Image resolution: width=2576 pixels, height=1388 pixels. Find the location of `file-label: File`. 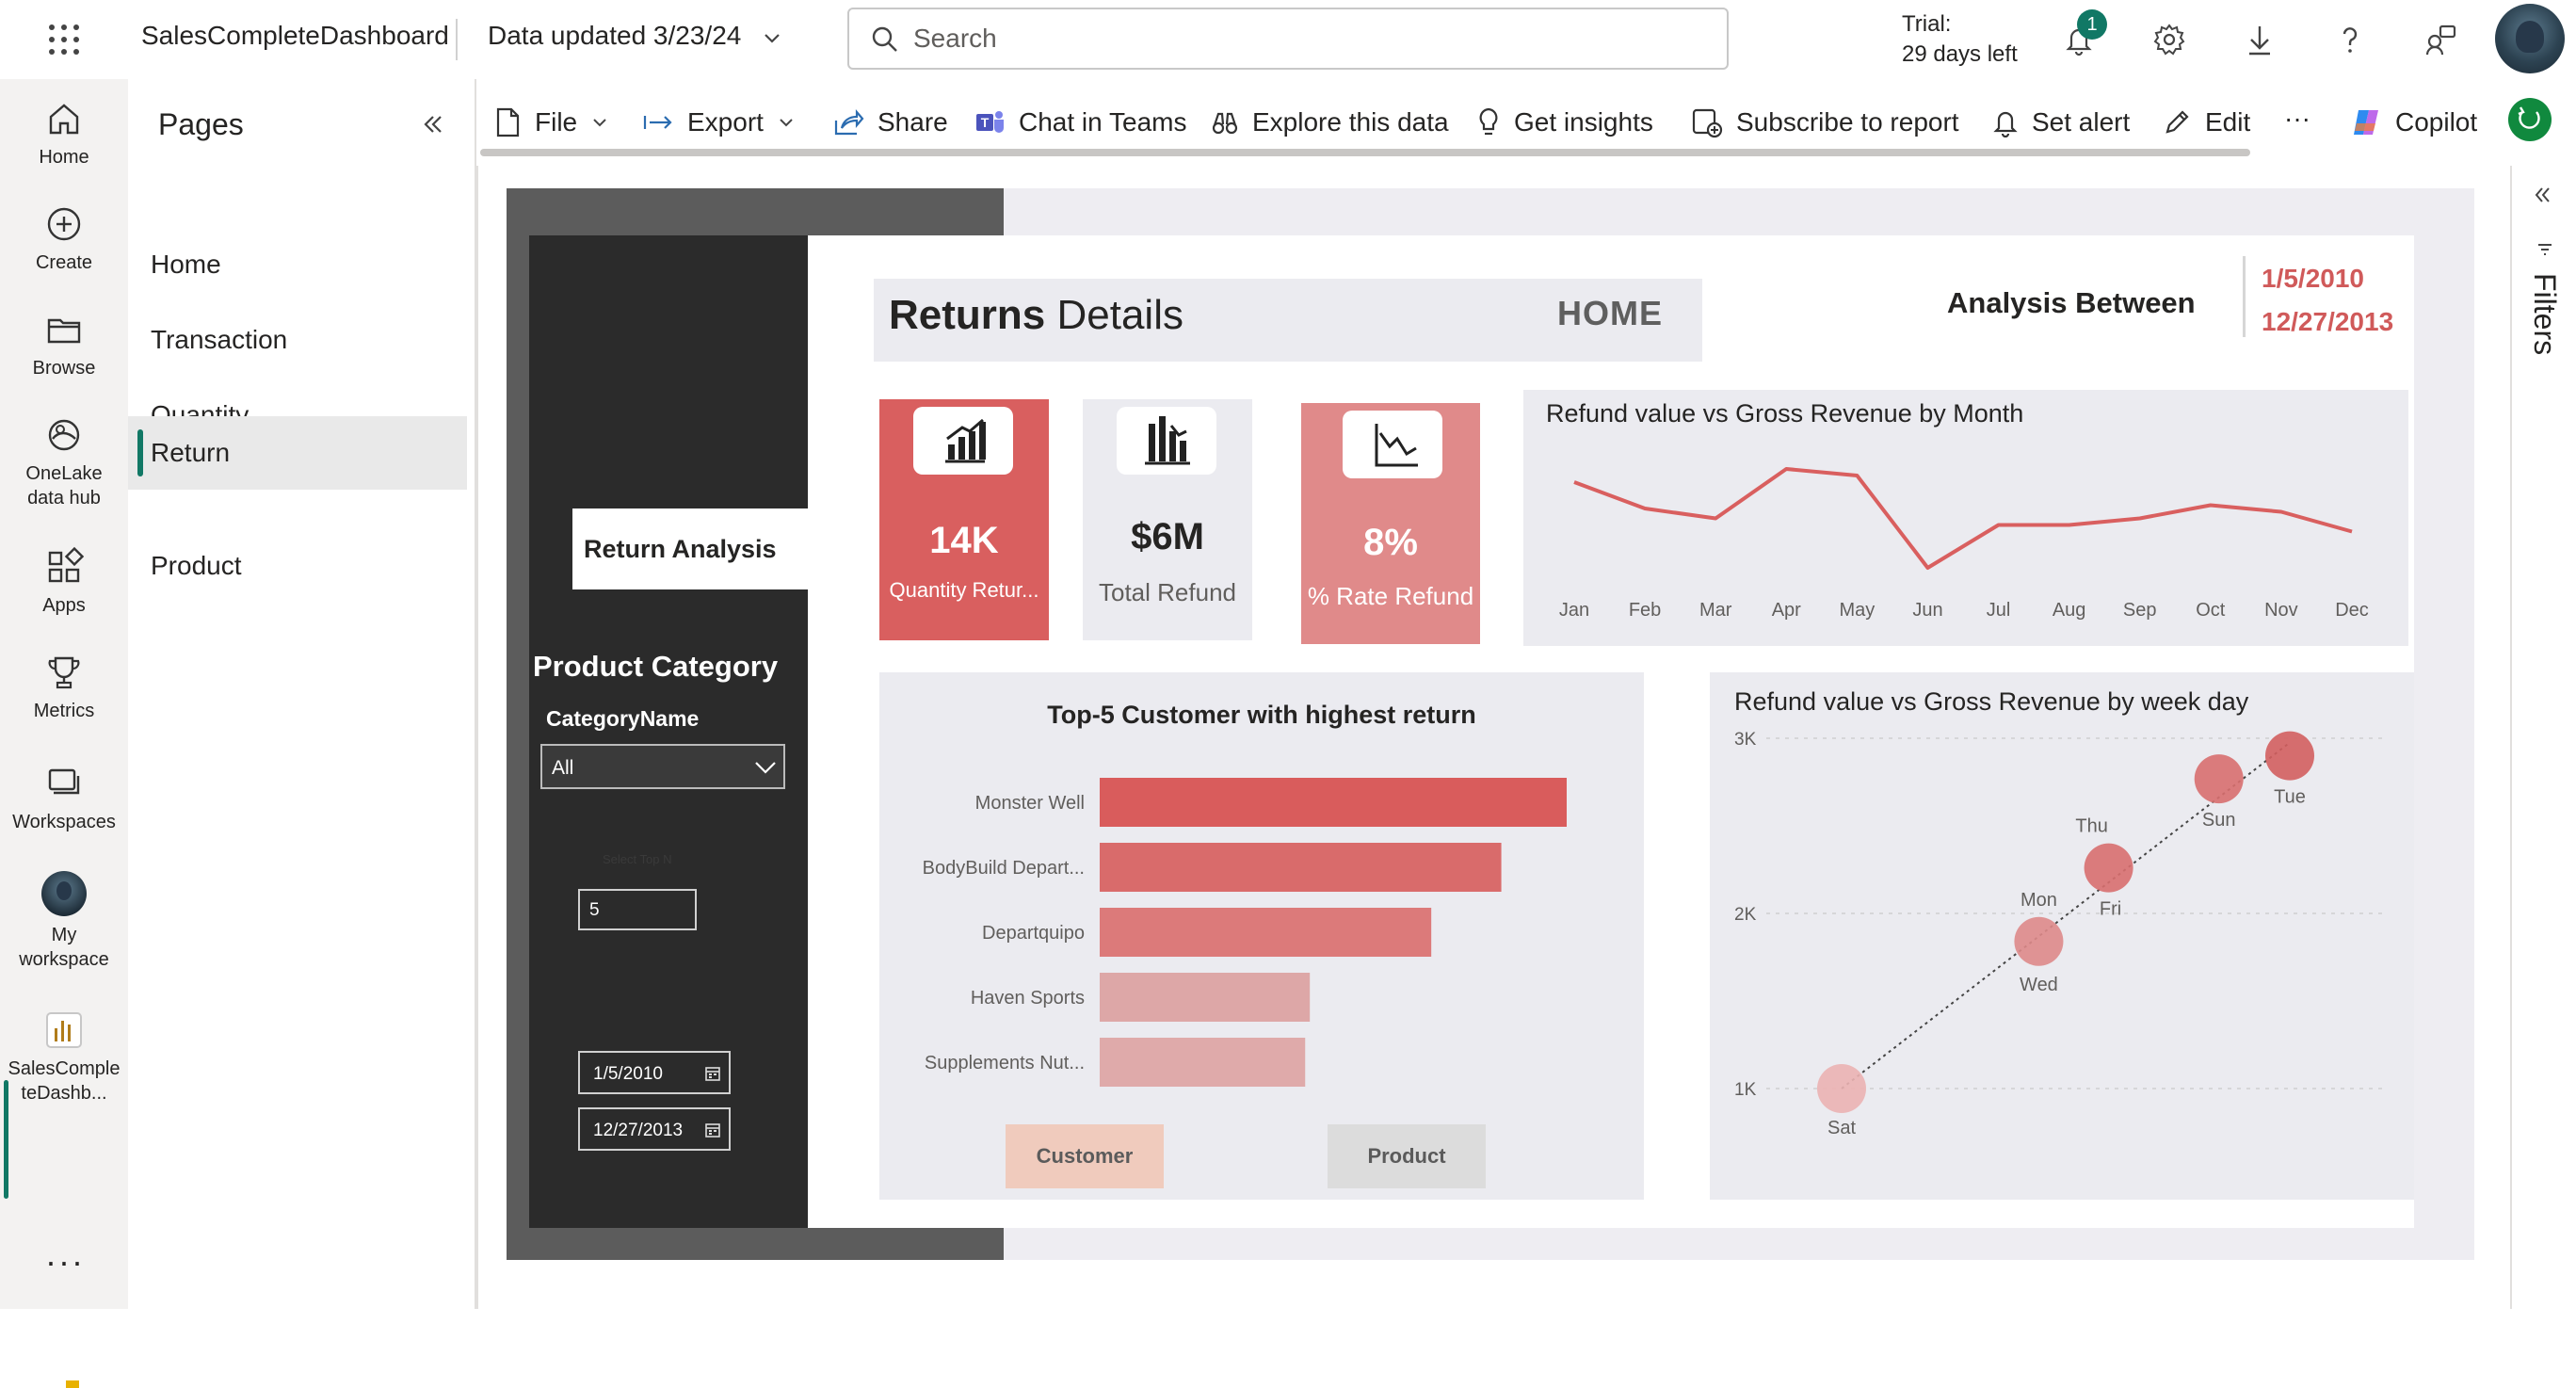

file-label: File is located at coordinates (556, 122).